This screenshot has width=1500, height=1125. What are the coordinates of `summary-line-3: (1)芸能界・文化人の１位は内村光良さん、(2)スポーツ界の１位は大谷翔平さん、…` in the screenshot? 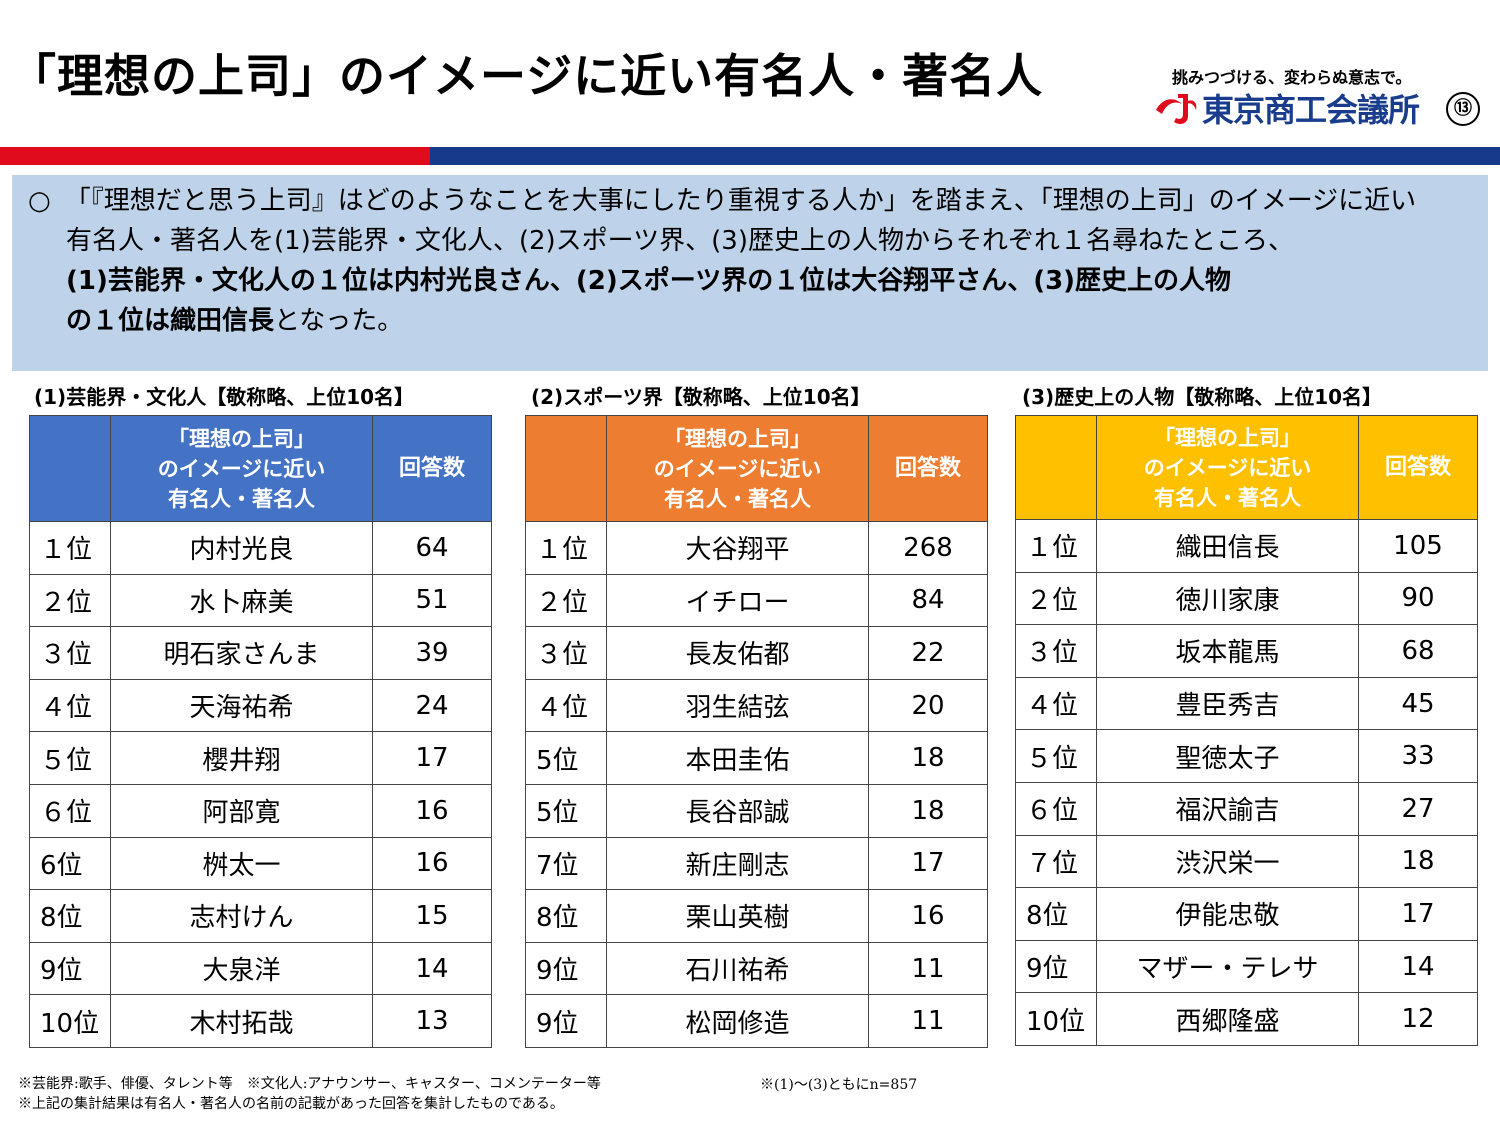 It's located at (752, 281).